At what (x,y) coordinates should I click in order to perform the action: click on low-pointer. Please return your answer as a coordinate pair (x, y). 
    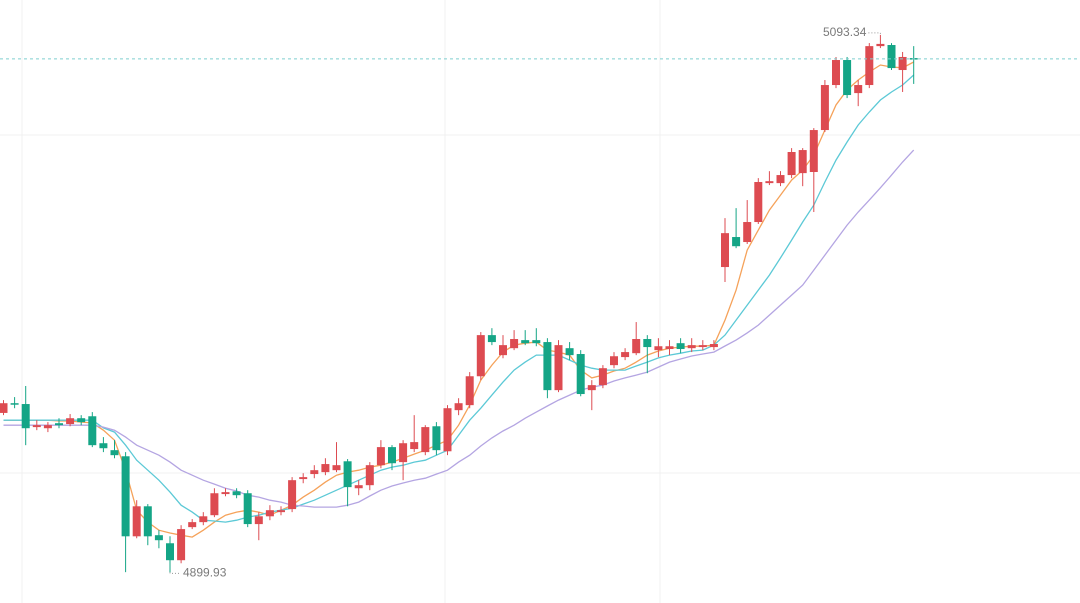
    Looking at the image, I should click on (175, 573).